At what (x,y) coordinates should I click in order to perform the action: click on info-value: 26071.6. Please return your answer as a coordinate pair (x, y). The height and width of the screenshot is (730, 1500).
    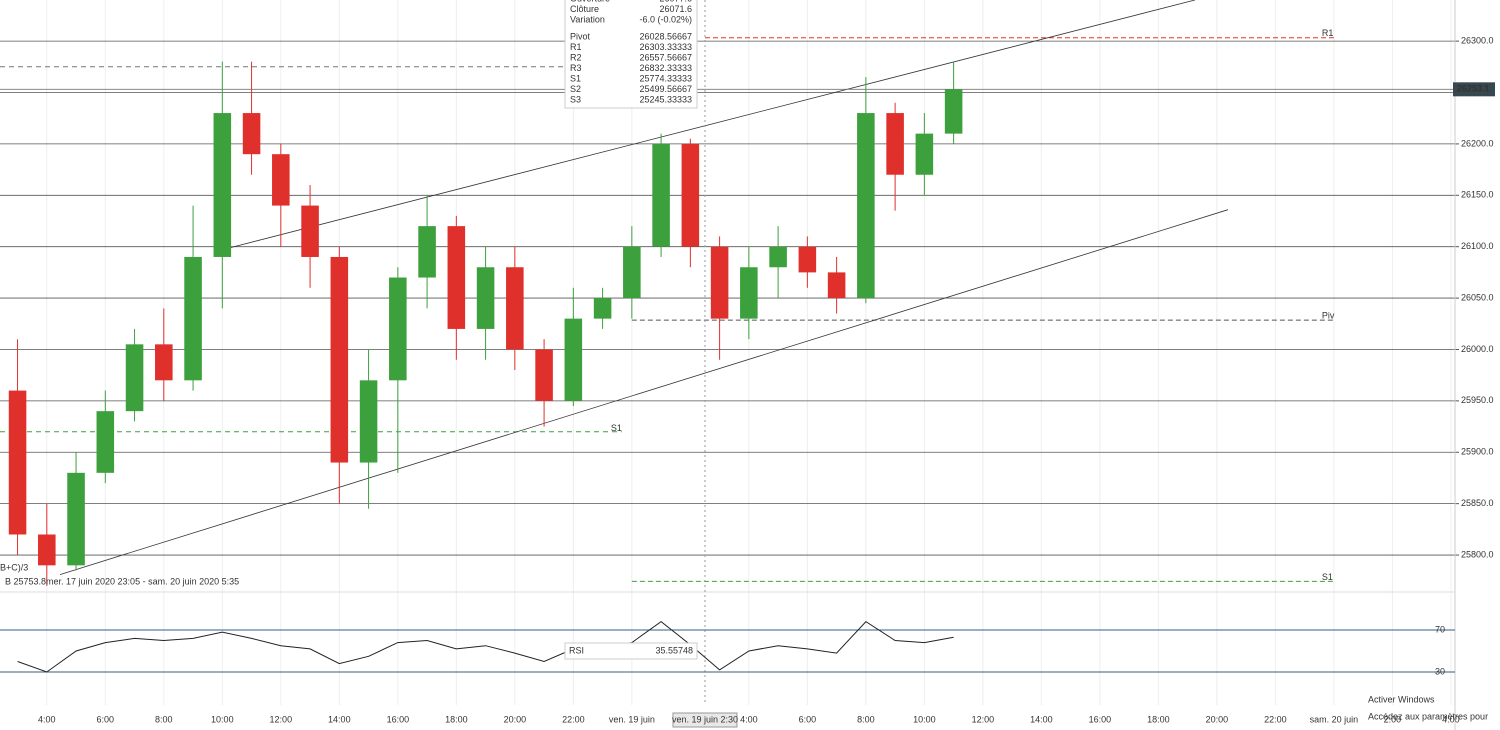
    Looking at the image, I should click on (675, 9).